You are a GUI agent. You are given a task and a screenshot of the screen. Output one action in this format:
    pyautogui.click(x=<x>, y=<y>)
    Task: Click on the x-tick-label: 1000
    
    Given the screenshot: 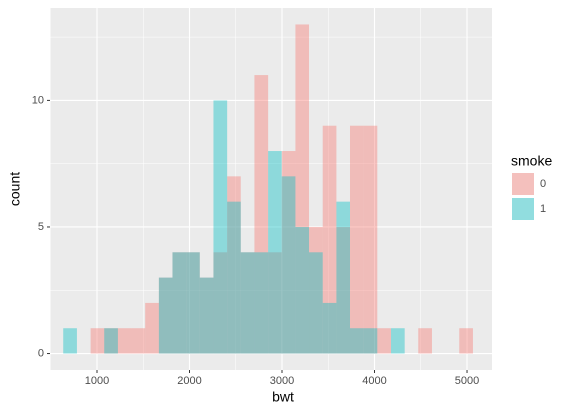 What is the action you would take?
    pyautogui.click(x=97, y=381)
    